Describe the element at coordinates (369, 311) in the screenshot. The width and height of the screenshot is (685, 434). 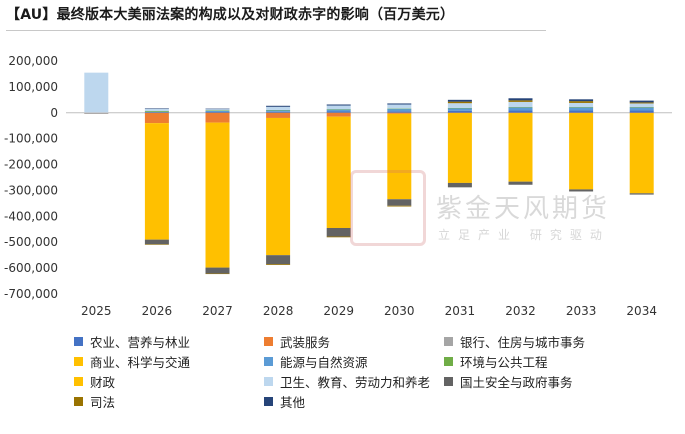
I see `x-axis: 2025 2026 2027 2028 2029 2030 2031 2032 2033 2034` at that location.